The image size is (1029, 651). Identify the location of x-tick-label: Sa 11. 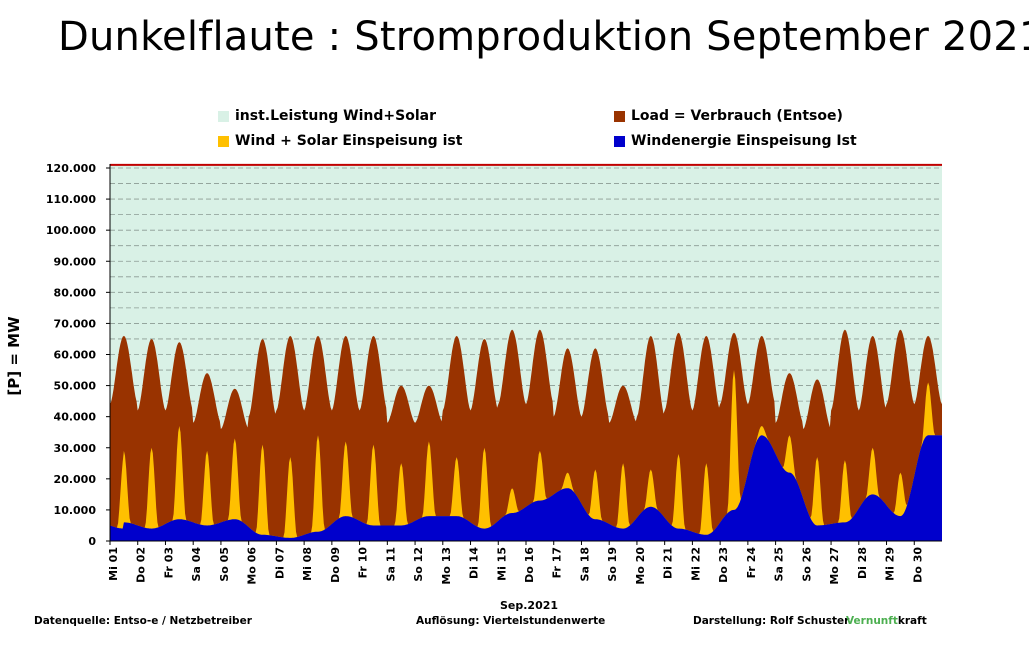
(390, 564).